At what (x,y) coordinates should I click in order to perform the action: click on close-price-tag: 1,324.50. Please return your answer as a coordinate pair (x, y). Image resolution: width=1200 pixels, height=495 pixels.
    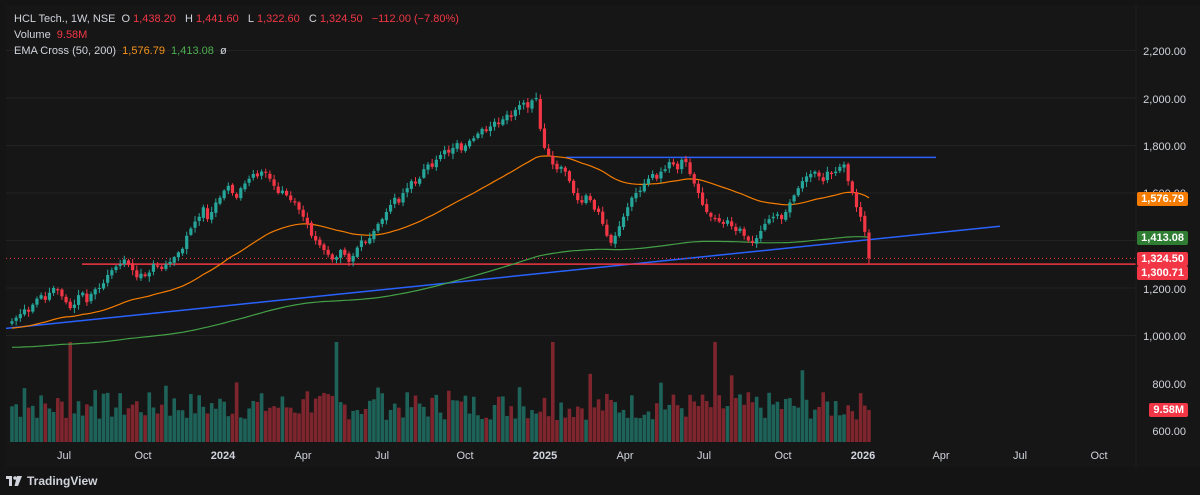
    Looking at the image, I should click on (1162, 259).